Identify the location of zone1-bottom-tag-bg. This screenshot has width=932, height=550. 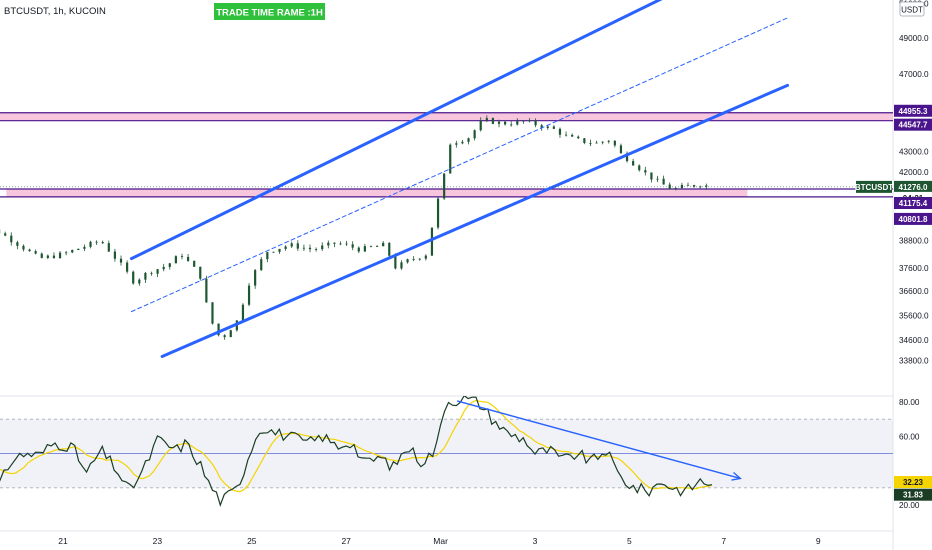
(913, 124).